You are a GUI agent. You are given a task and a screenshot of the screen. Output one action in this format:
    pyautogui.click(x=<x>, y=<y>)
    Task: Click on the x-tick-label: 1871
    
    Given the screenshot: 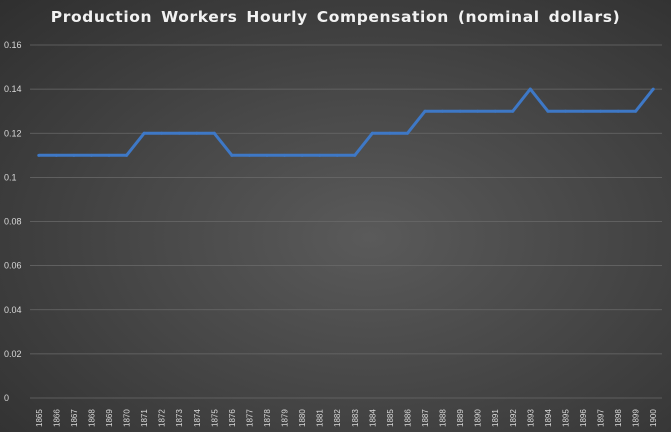 What is the action you would take?
    pyautogui.click(x=144, y=418)
    